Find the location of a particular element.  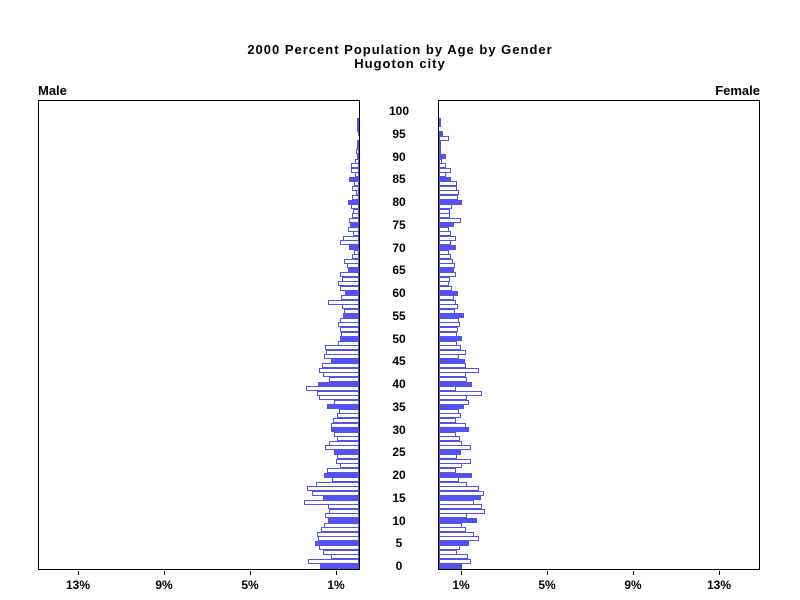

percent-tick-label-female-5%: 5% is located at coordinates (547, 585).